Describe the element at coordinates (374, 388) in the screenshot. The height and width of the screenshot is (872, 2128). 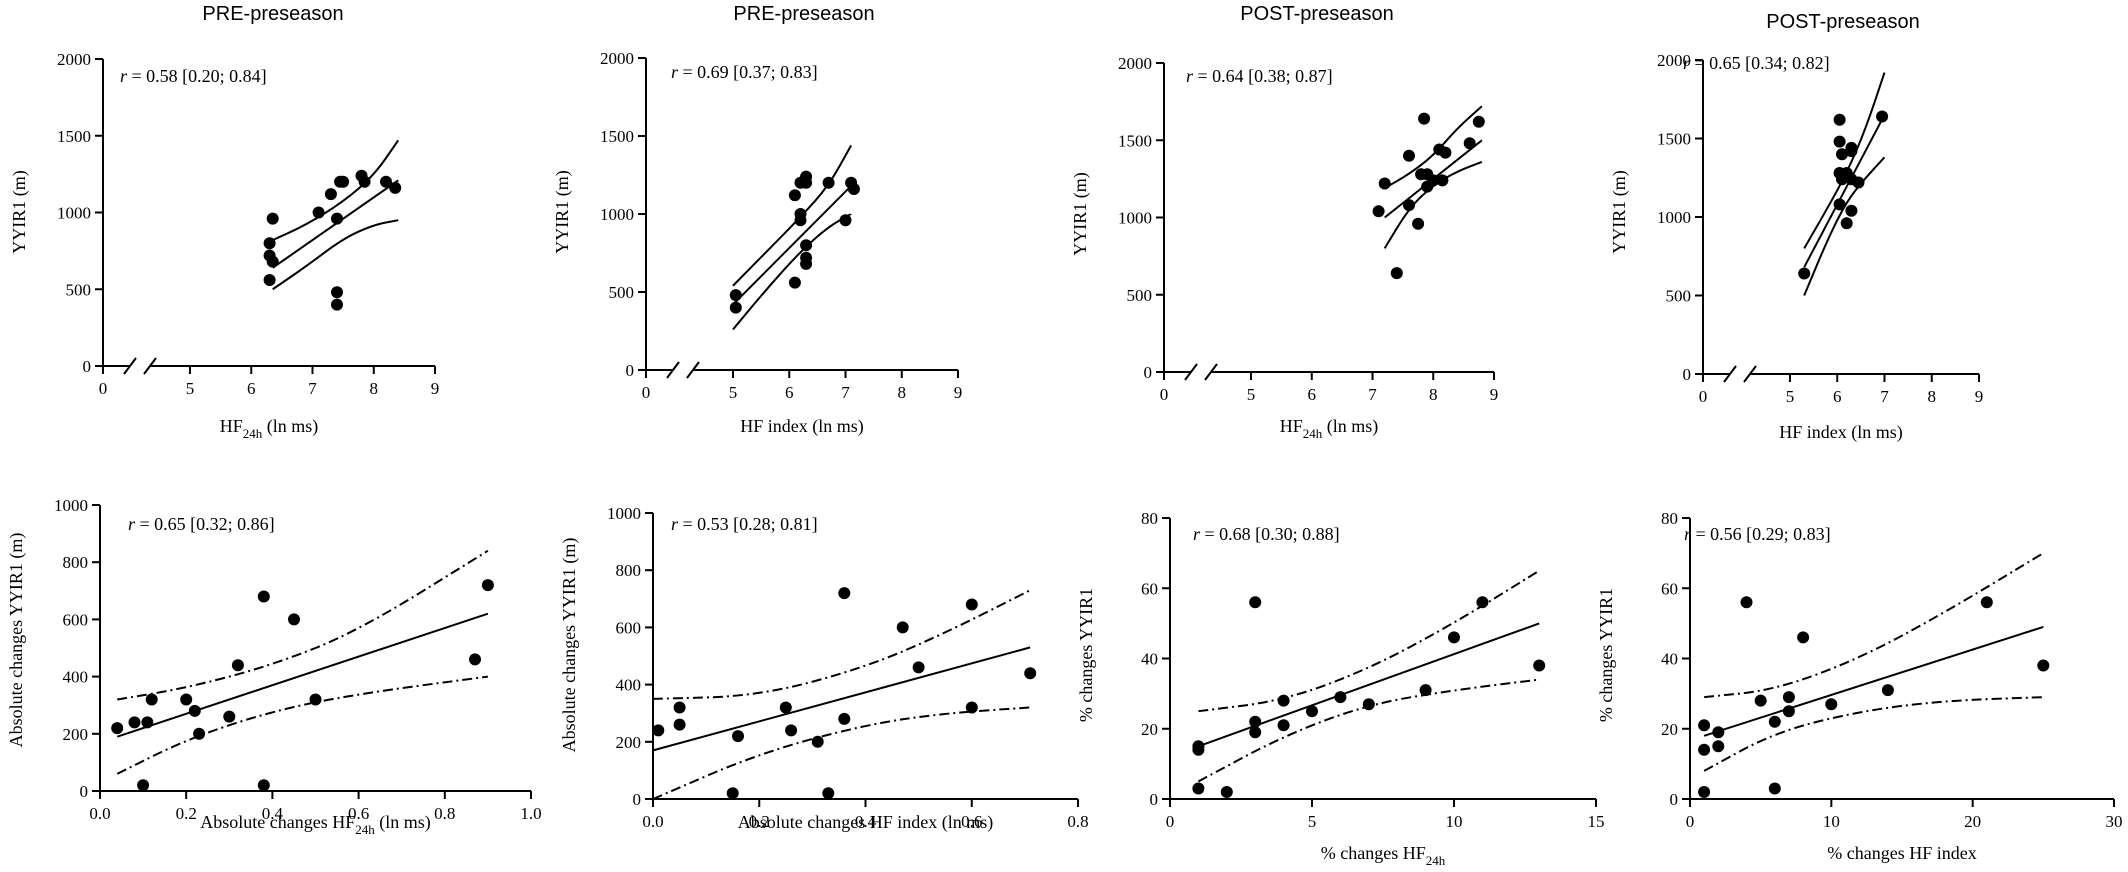
I see `x-tick-label: 8` at that location.